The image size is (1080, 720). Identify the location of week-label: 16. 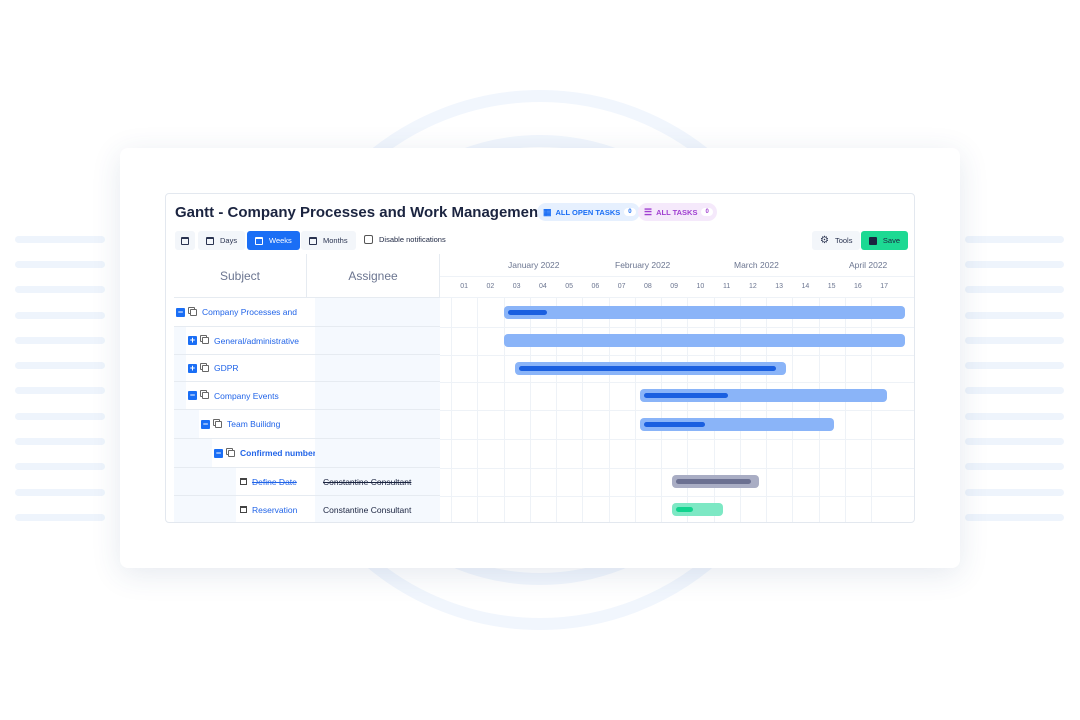
(857, 286).